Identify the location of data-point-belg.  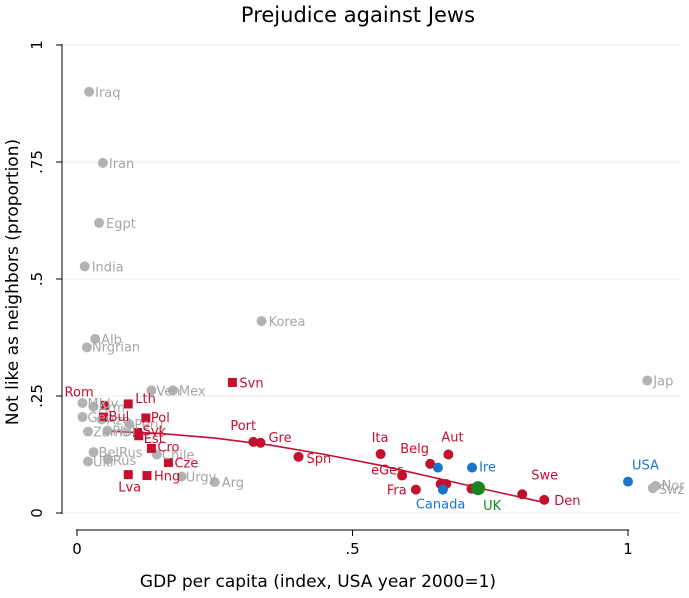
(430, 463).